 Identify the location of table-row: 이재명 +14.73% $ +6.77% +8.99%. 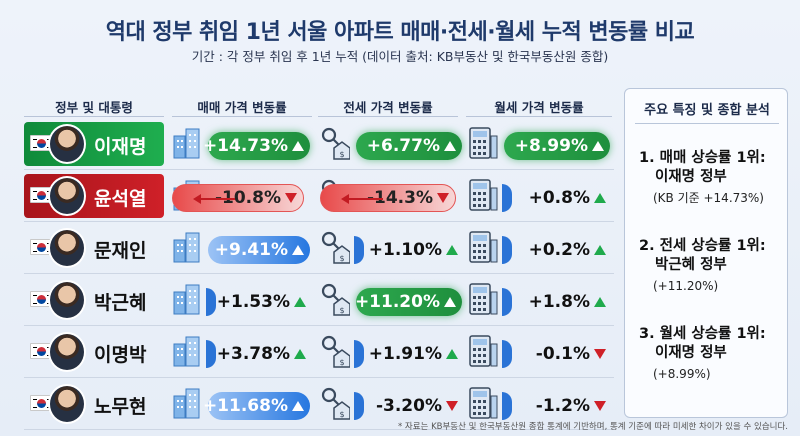
(319, 144).